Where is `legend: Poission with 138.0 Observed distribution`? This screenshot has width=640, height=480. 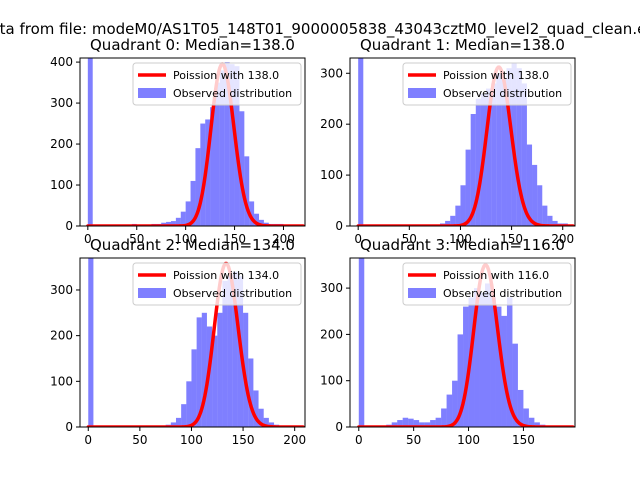
legend: Poission with 138.0 Observed distribution is located at coordinates (217, 84).